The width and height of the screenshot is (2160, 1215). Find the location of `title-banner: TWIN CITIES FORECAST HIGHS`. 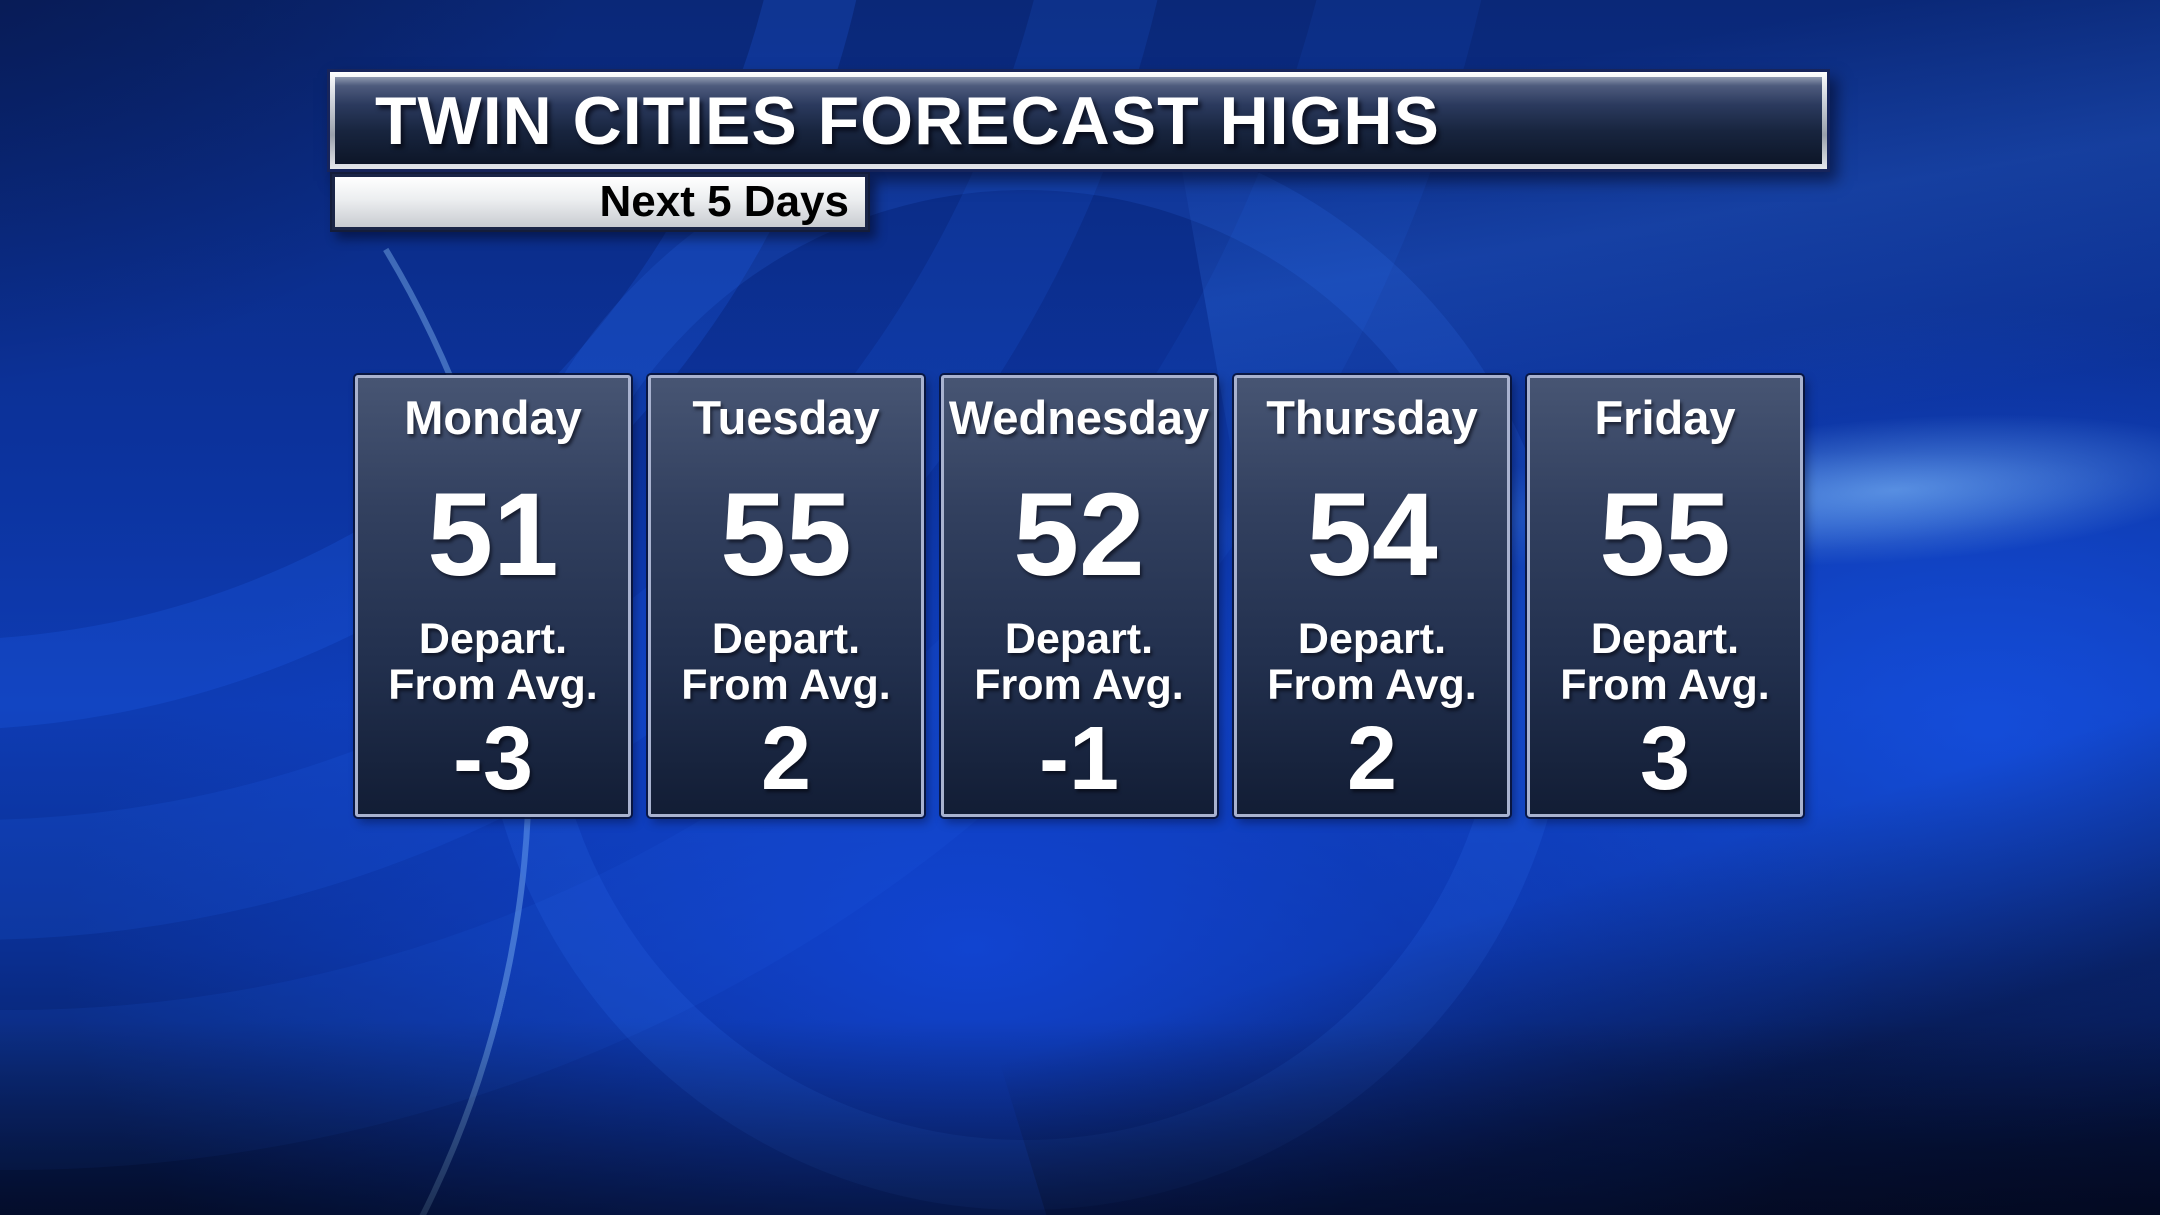

title-banner: TWIN CITIES FORECAST HIGHS is located at coordinates (1078, 120).